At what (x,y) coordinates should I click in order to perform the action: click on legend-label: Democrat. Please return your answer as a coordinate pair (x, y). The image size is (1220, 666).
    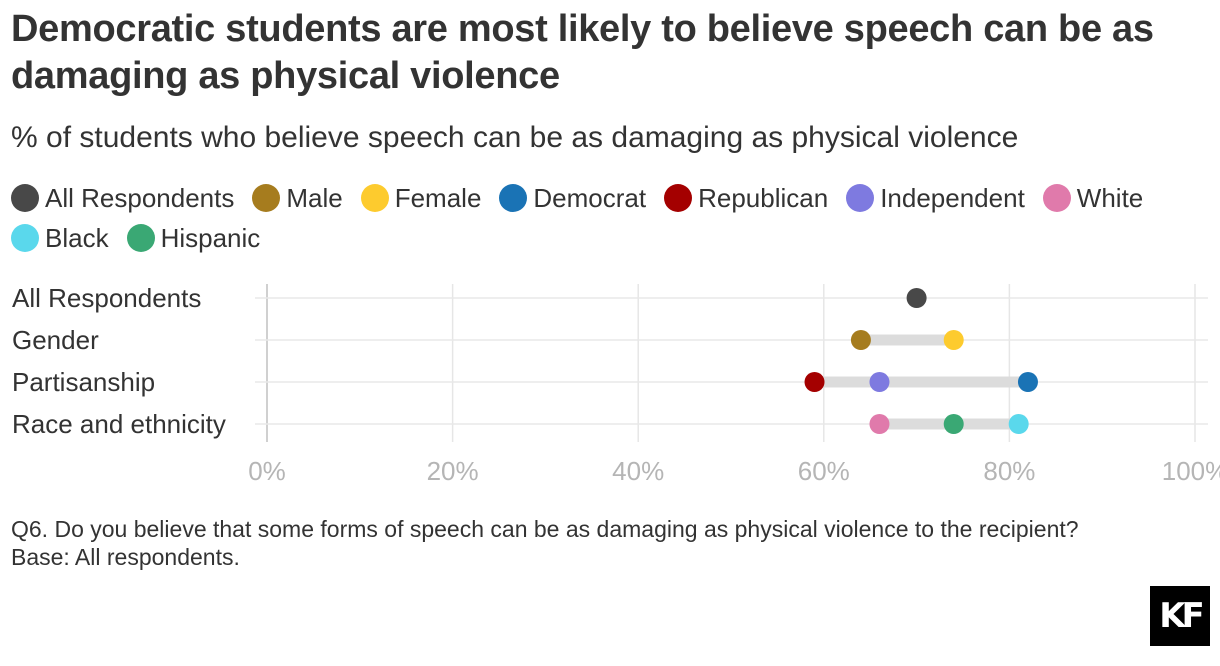
    Looking at the image, I should click on (590, 197).